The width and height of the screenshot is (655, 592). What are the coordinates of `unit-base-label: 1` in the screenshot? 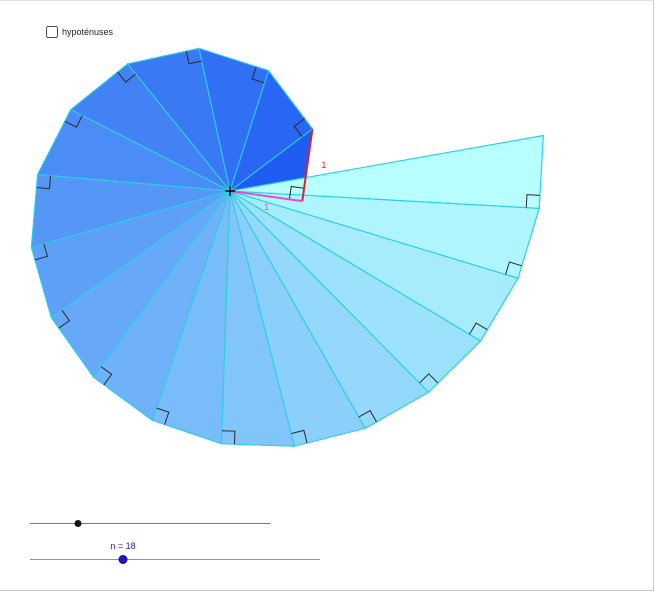 It's located at (266, 207).